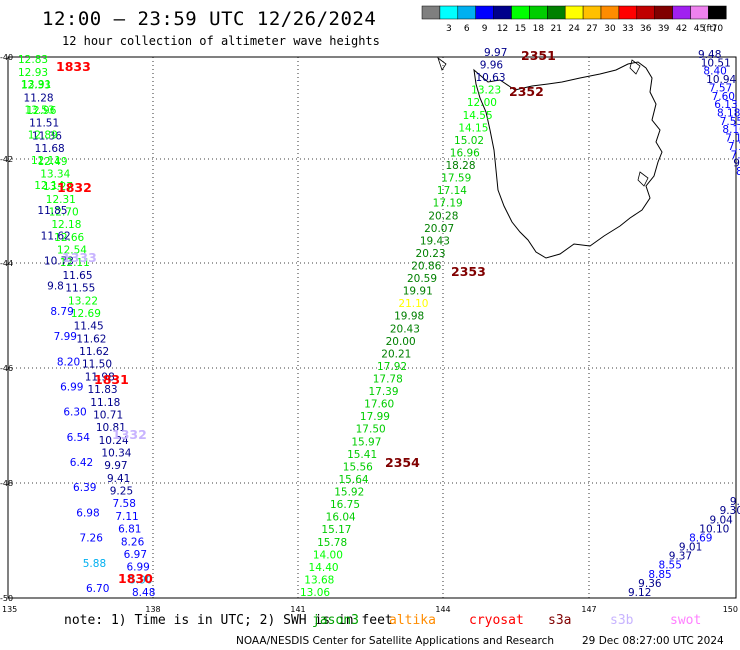 The width and height of the screenshot is (740, 650). I want to click on wave-height-value: 12.96, so click(41, 111).